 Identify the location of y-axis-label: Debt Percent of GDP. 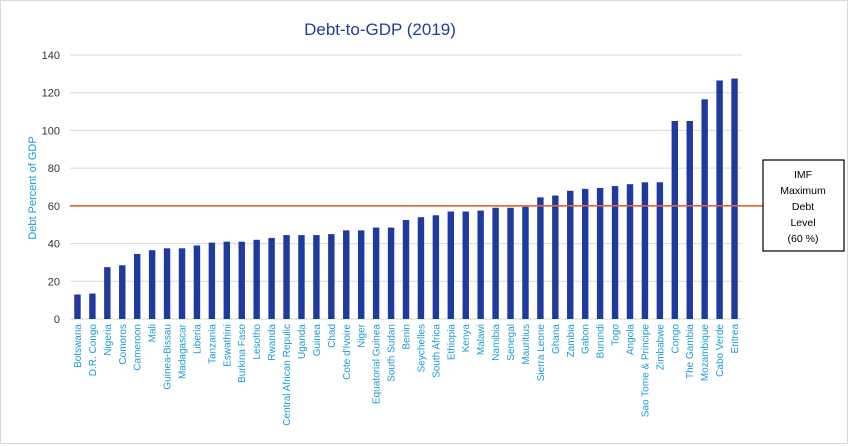
(33, 187).